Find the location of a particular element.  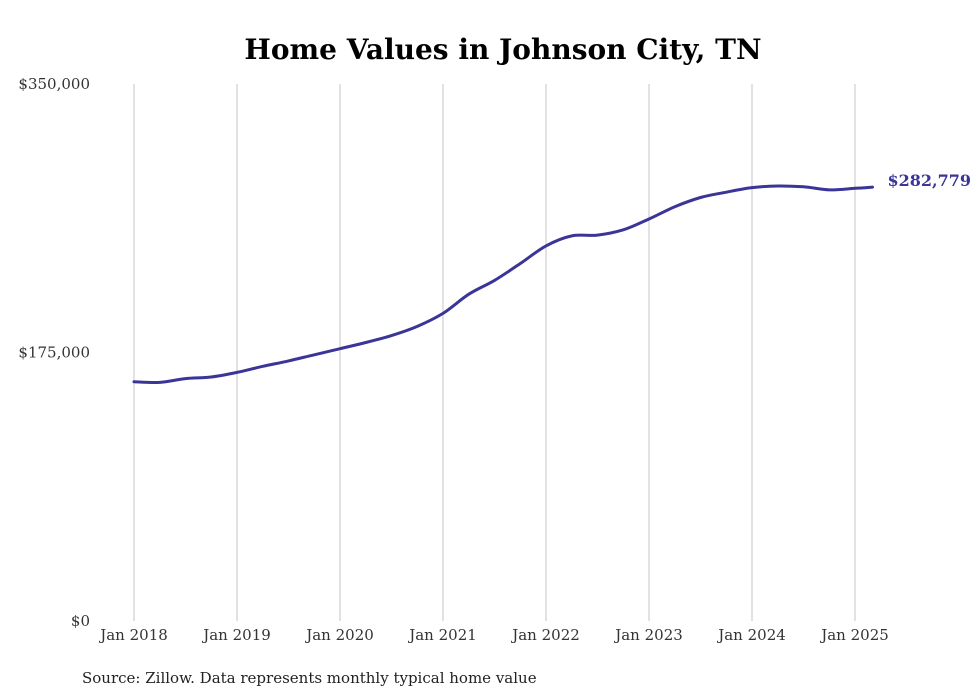

x-tick-label: Jan 2019 is located at coordinates (236, 635).